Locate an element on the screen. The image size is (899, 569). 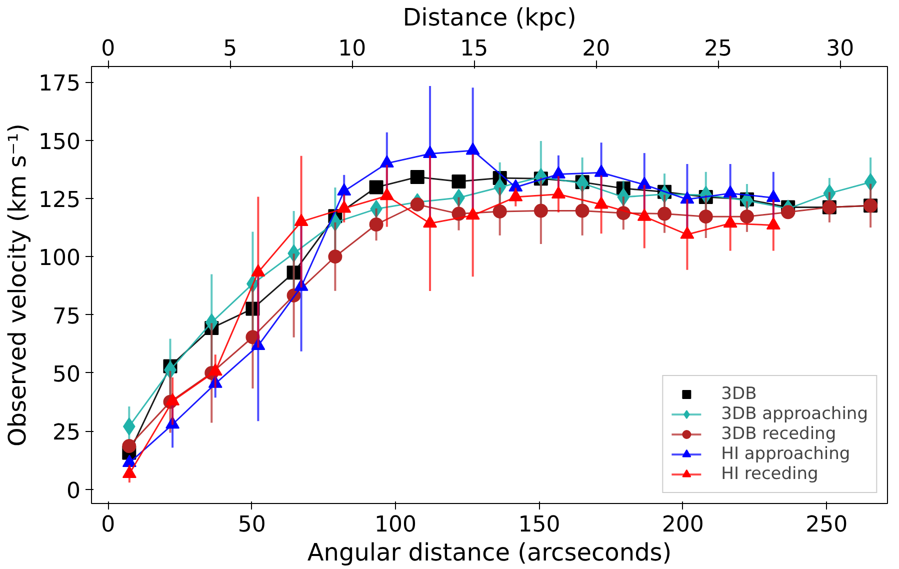
x-axis-title: Angular distance (arcseconds) is located at coordinates (489, 552).